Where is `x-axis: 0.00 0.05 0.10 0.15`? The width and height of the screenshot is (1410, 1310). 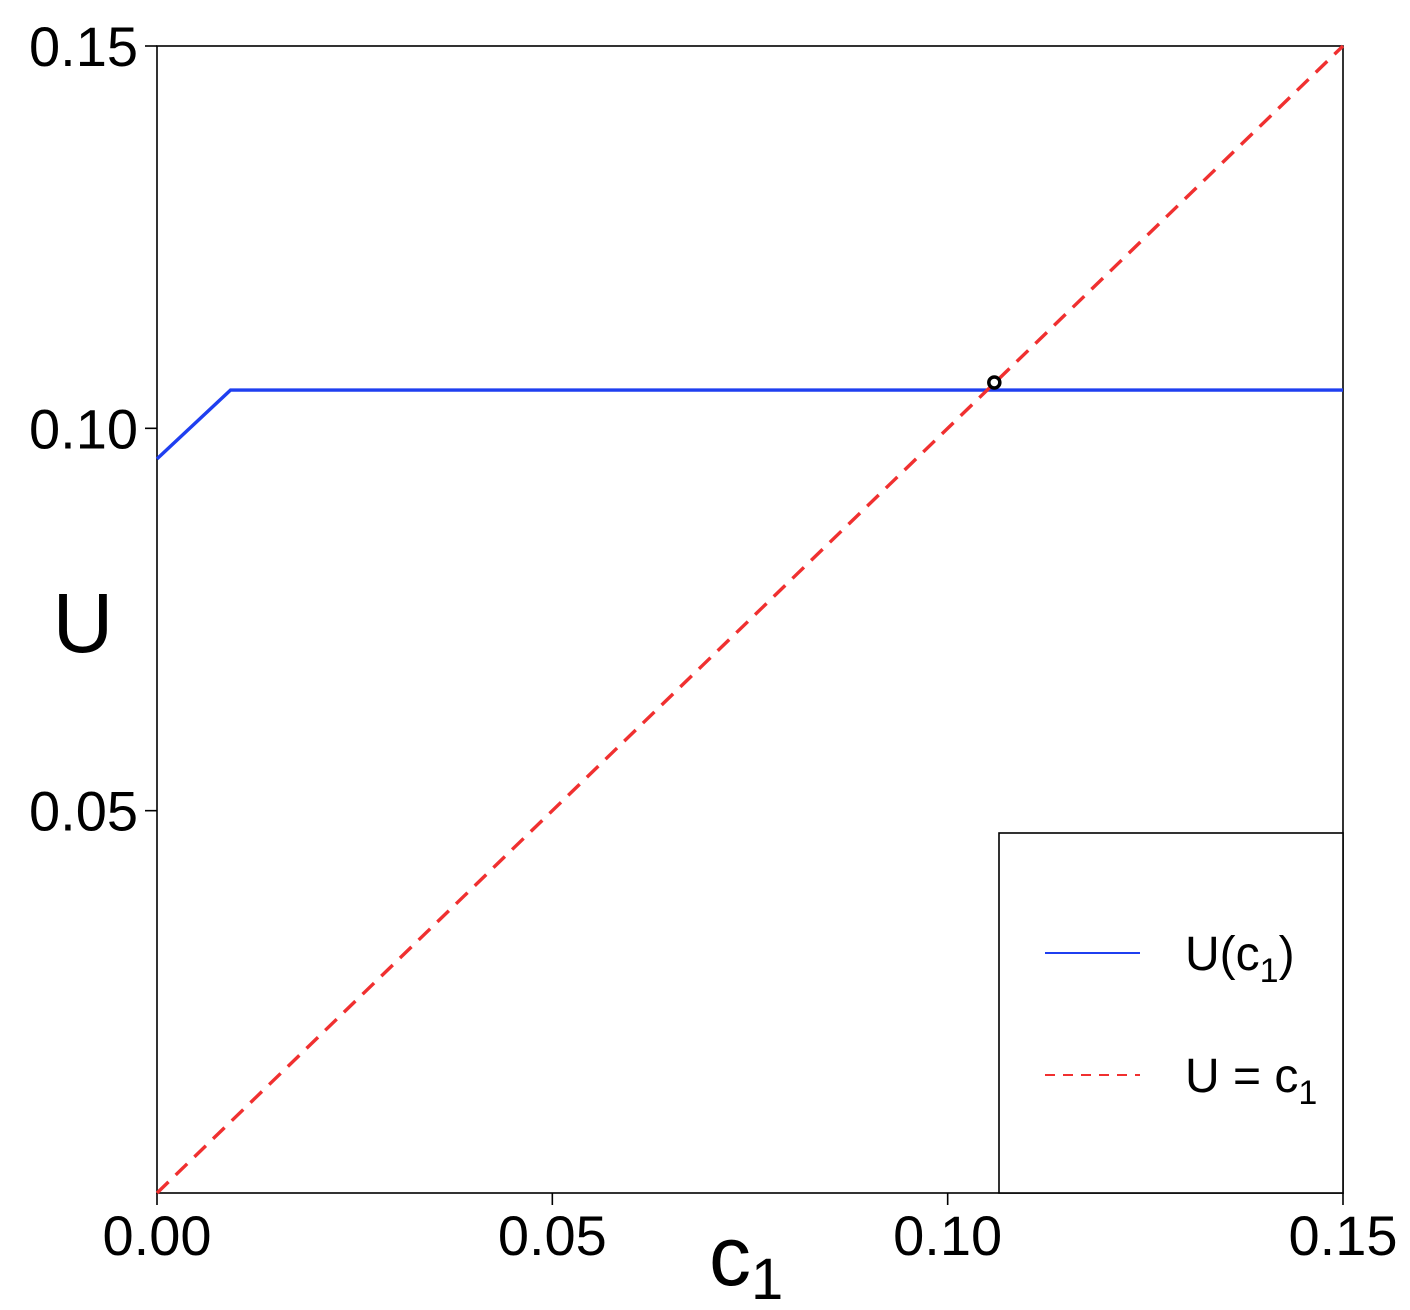 x-axis: 0.00 0.05 0.10 0.15 is located at coordinates (750, 1230).